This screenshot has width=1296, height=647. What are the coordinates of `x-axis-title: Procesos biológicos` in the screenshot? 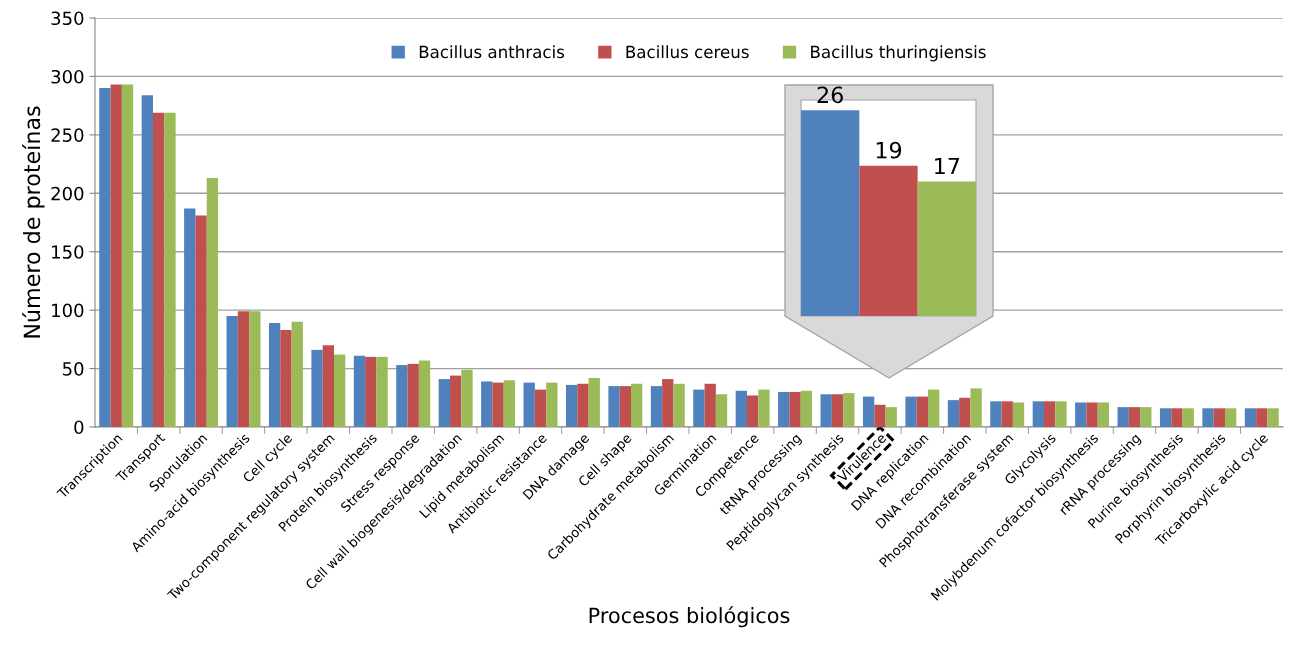 It's located at (689, 617).